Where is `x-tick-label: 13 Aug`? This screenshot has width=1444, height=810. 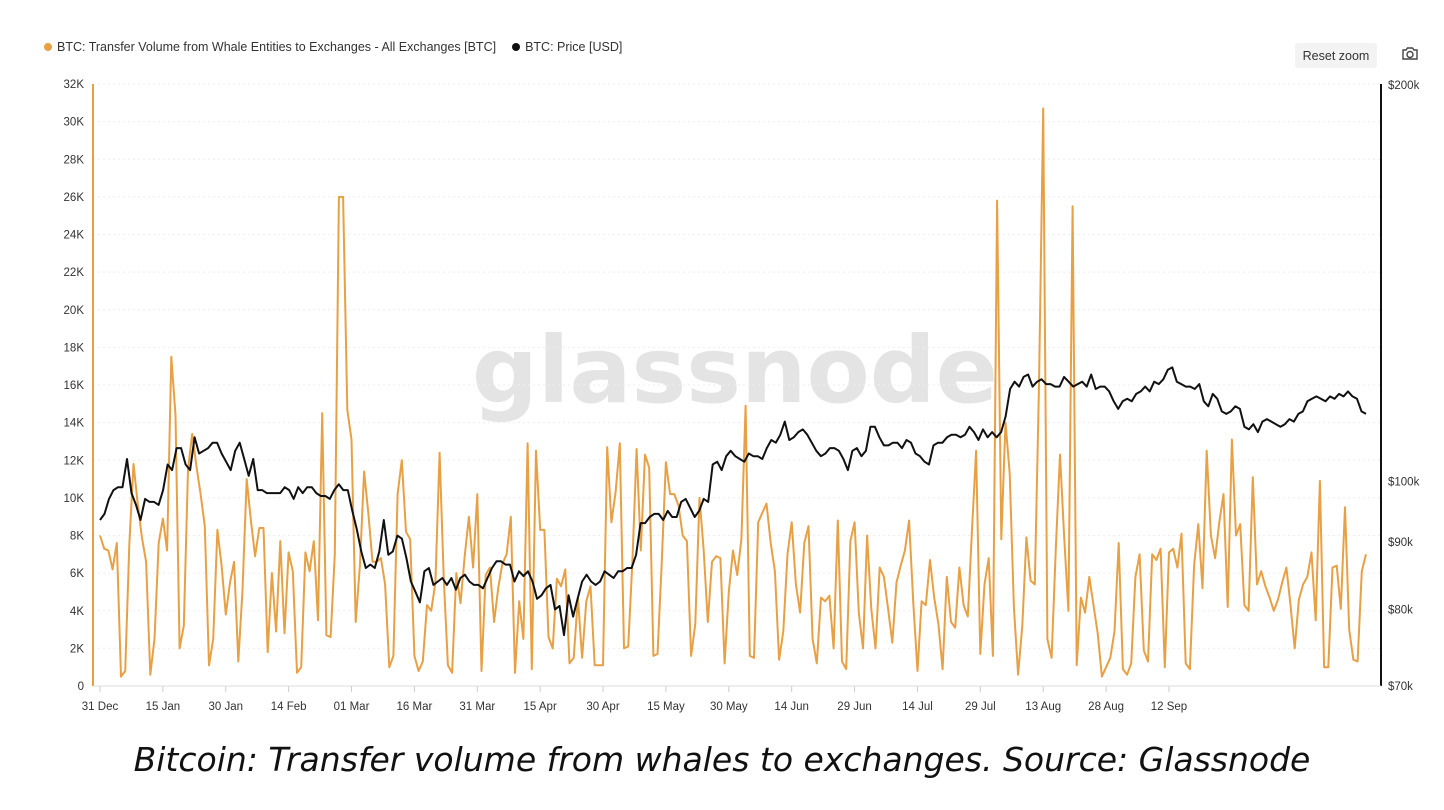
x-tick-label: 13 Aug is located at coordinates (1043, 707).